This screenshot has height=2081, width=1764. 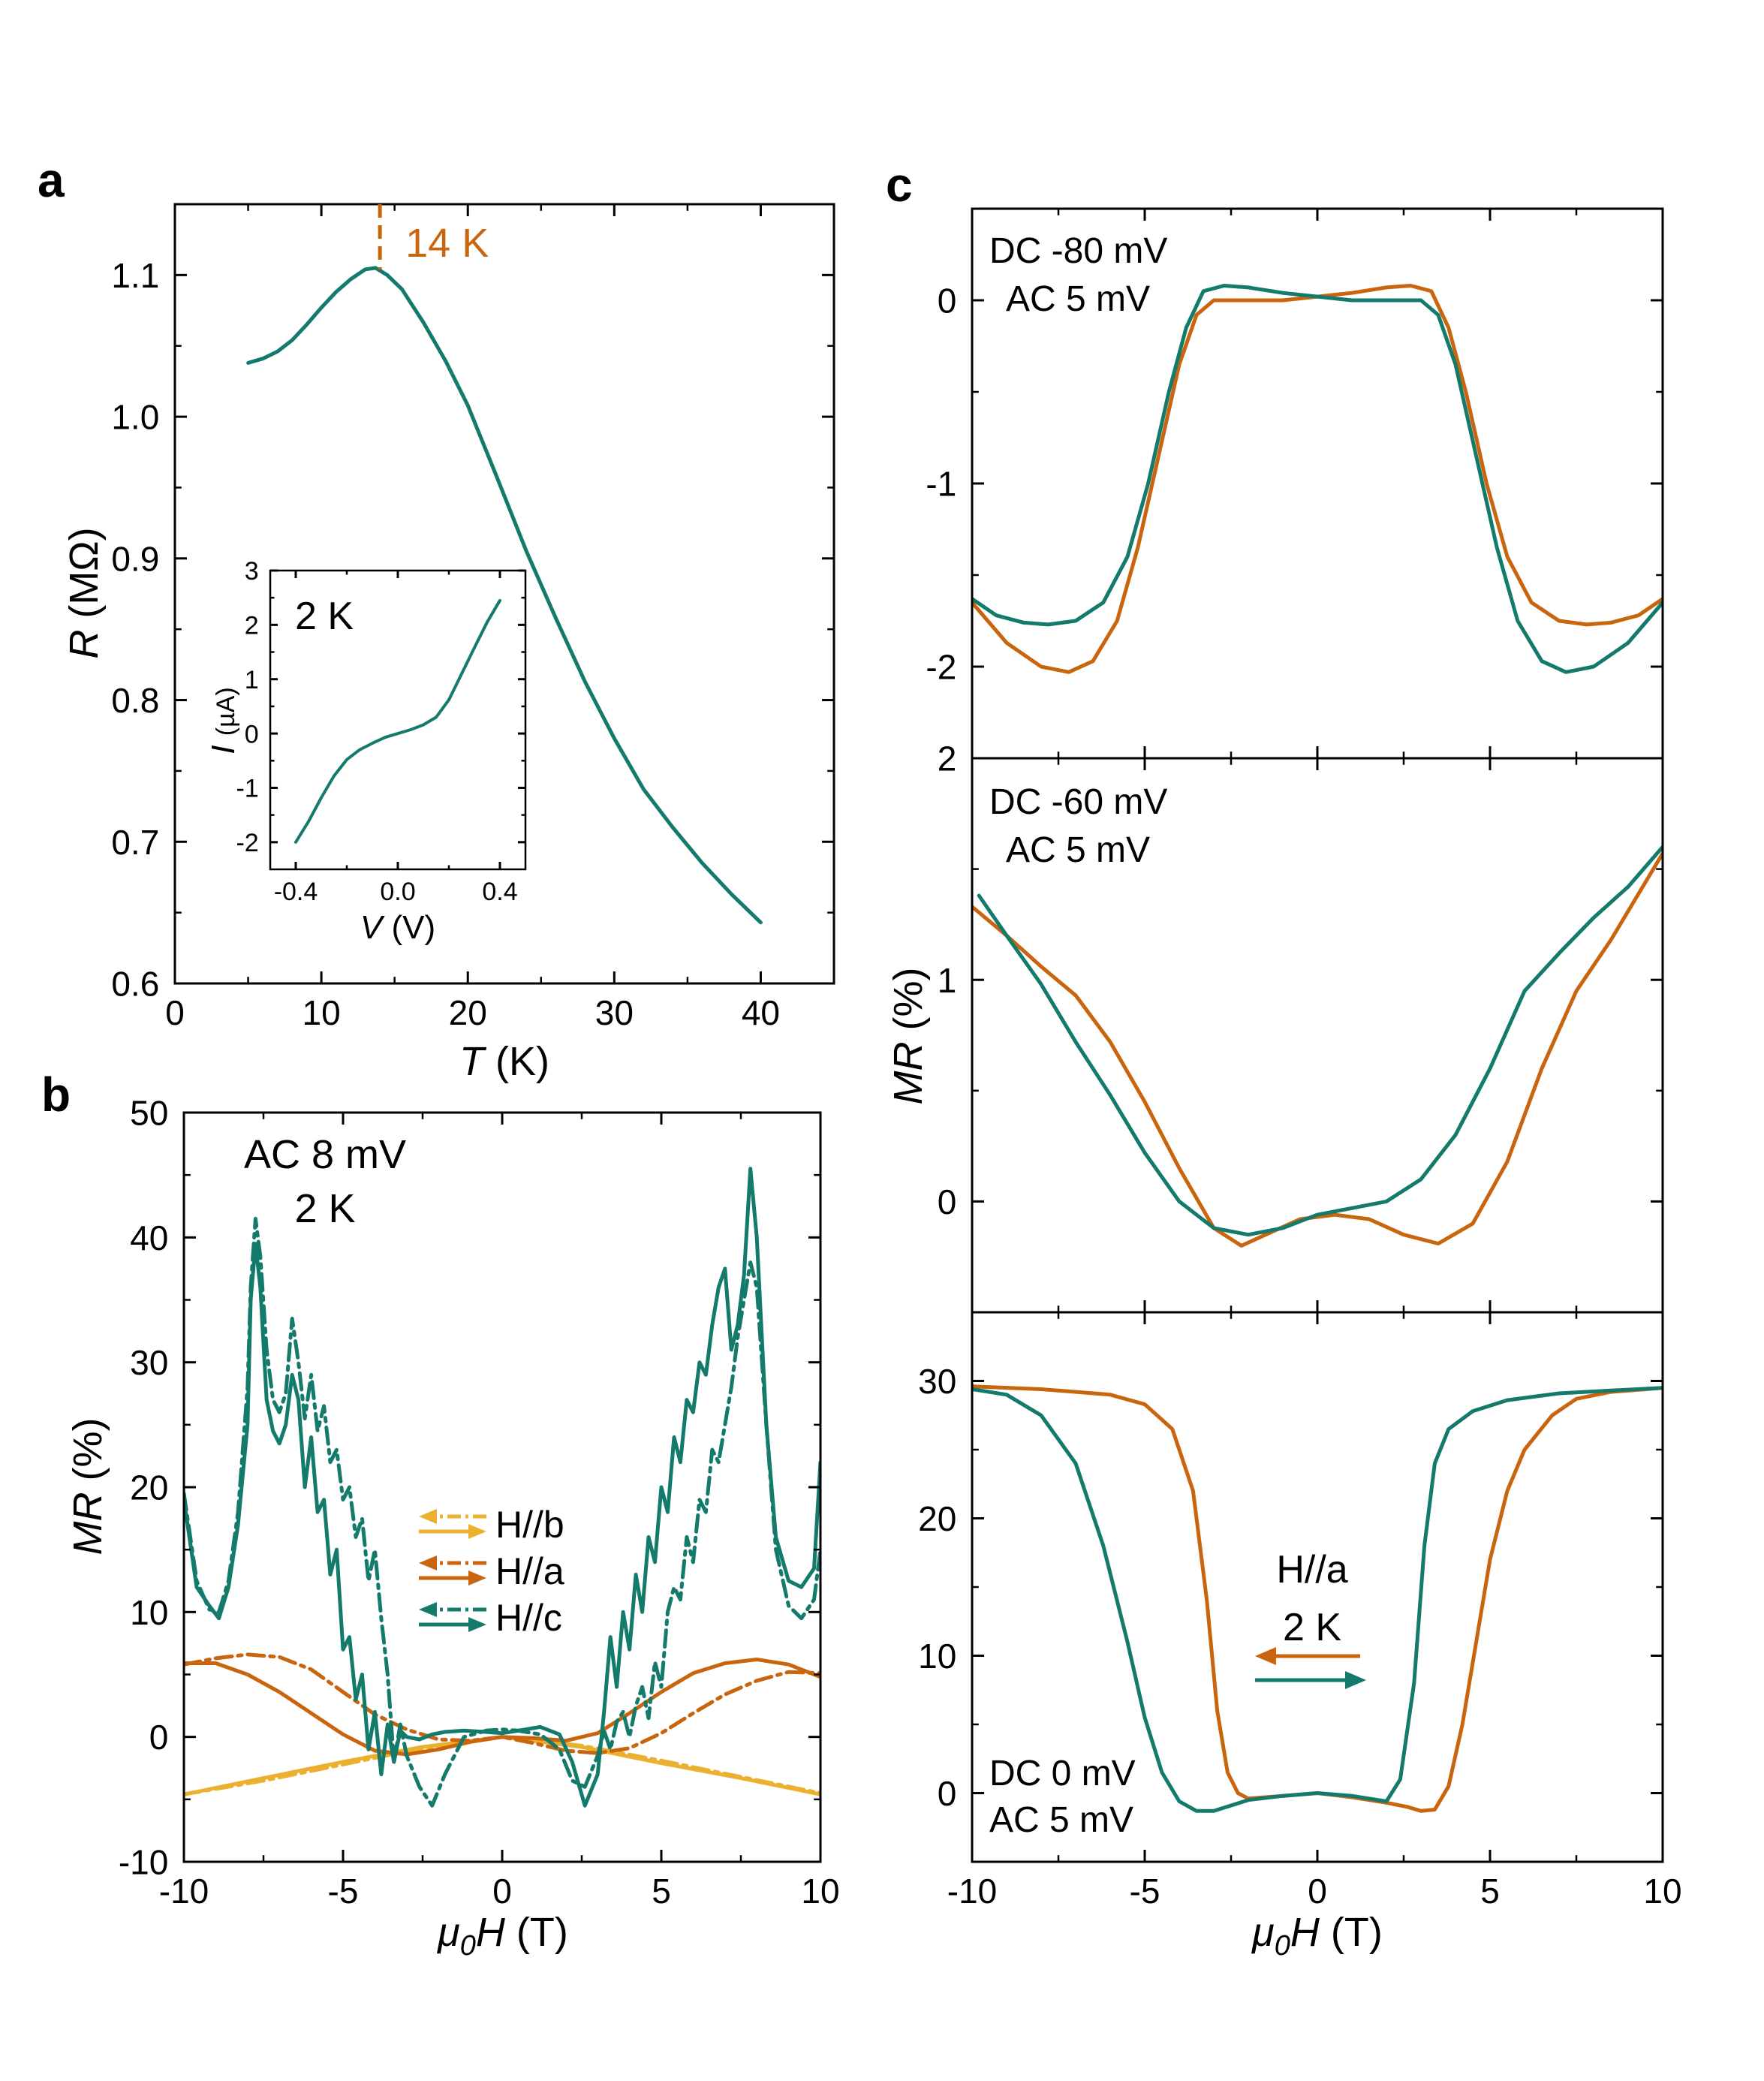 What do you see at coordinates (1078, 802) in the screenshot?
I see `chart-c-middle-annotation-1: DC -60 mV` at bounding box center [1078, 802].